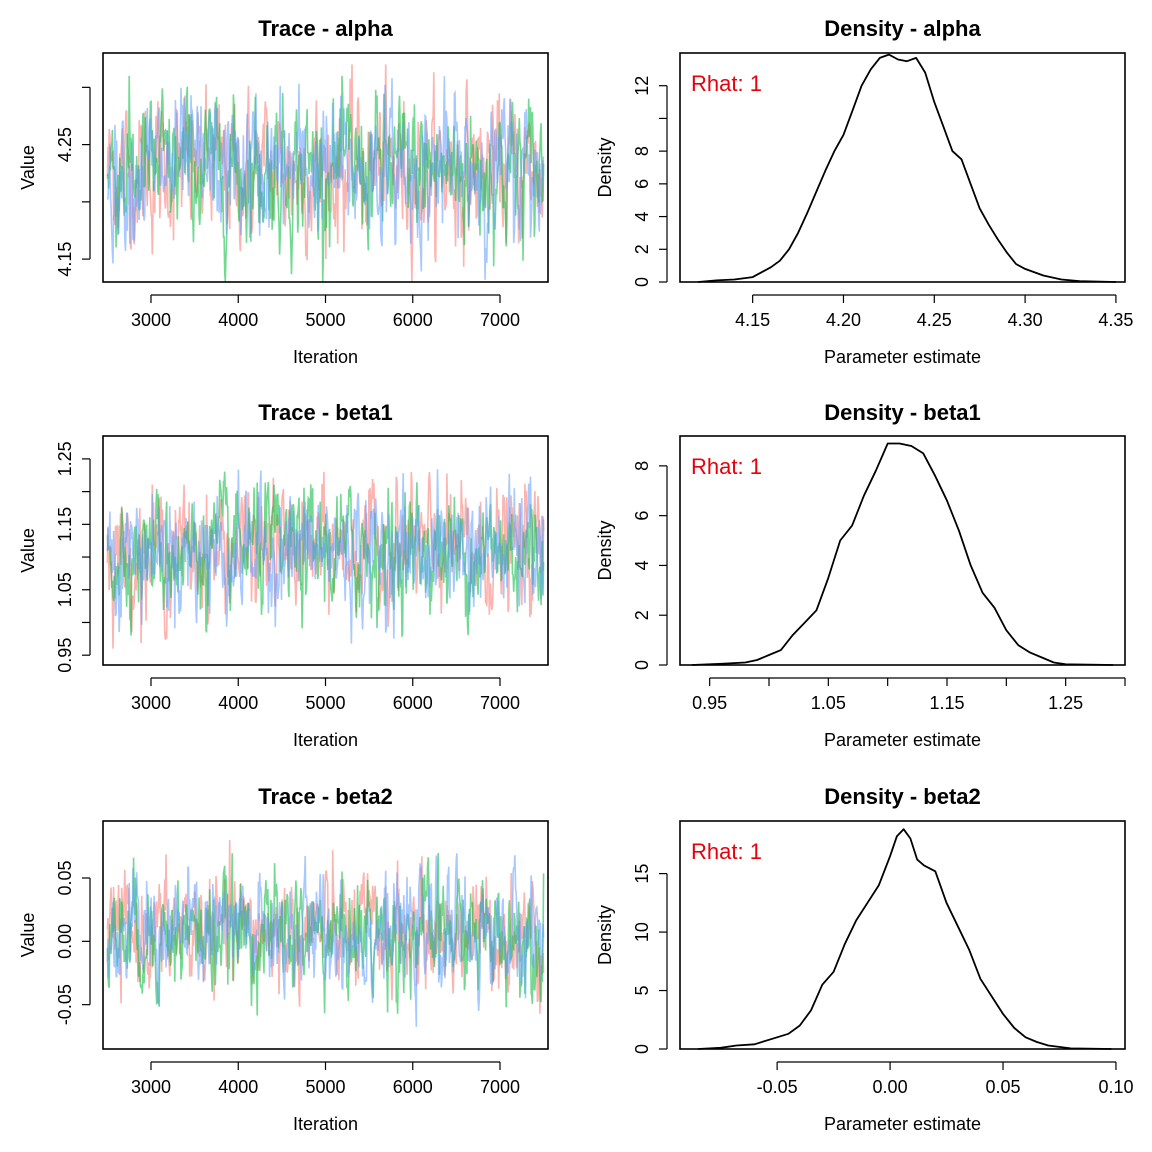  What do you see at coordinates (946, 703) in the screenshot?
I see `x-tick-label: 1.15` at bounding box center [946, 703].